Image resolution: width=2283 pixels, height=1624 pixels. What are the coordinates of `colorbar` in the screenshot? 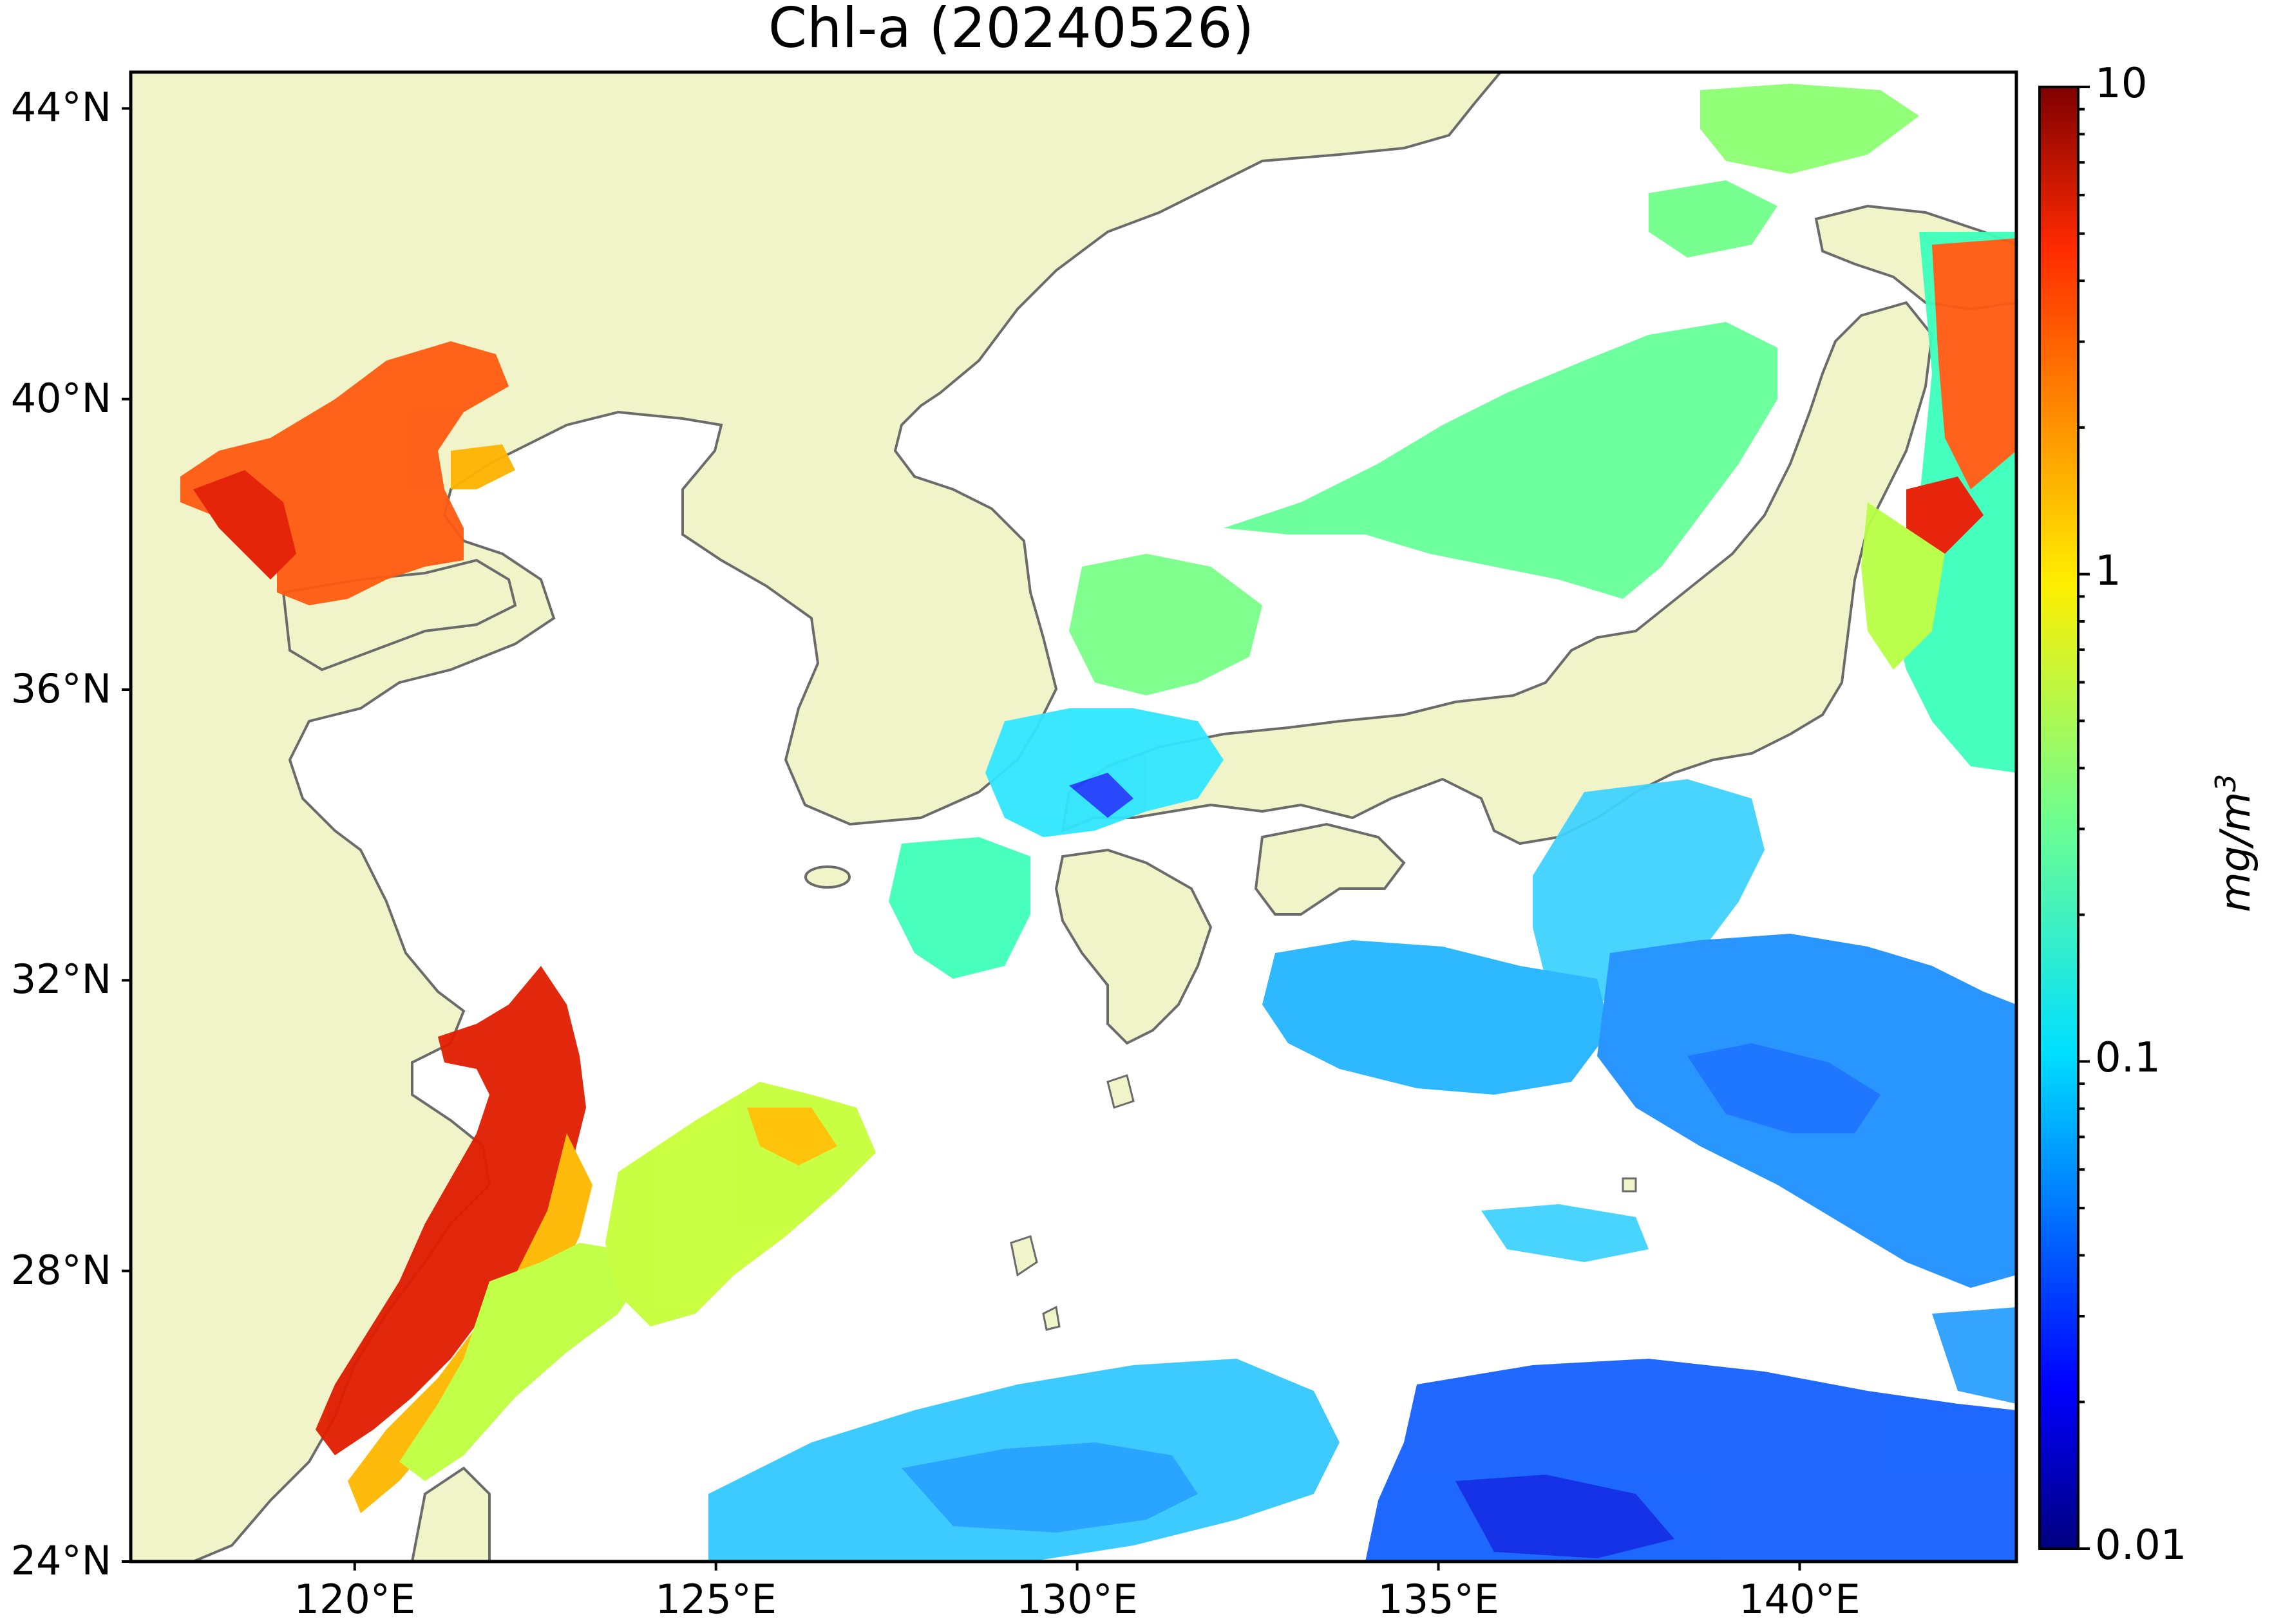 It's located at (2058, 818).